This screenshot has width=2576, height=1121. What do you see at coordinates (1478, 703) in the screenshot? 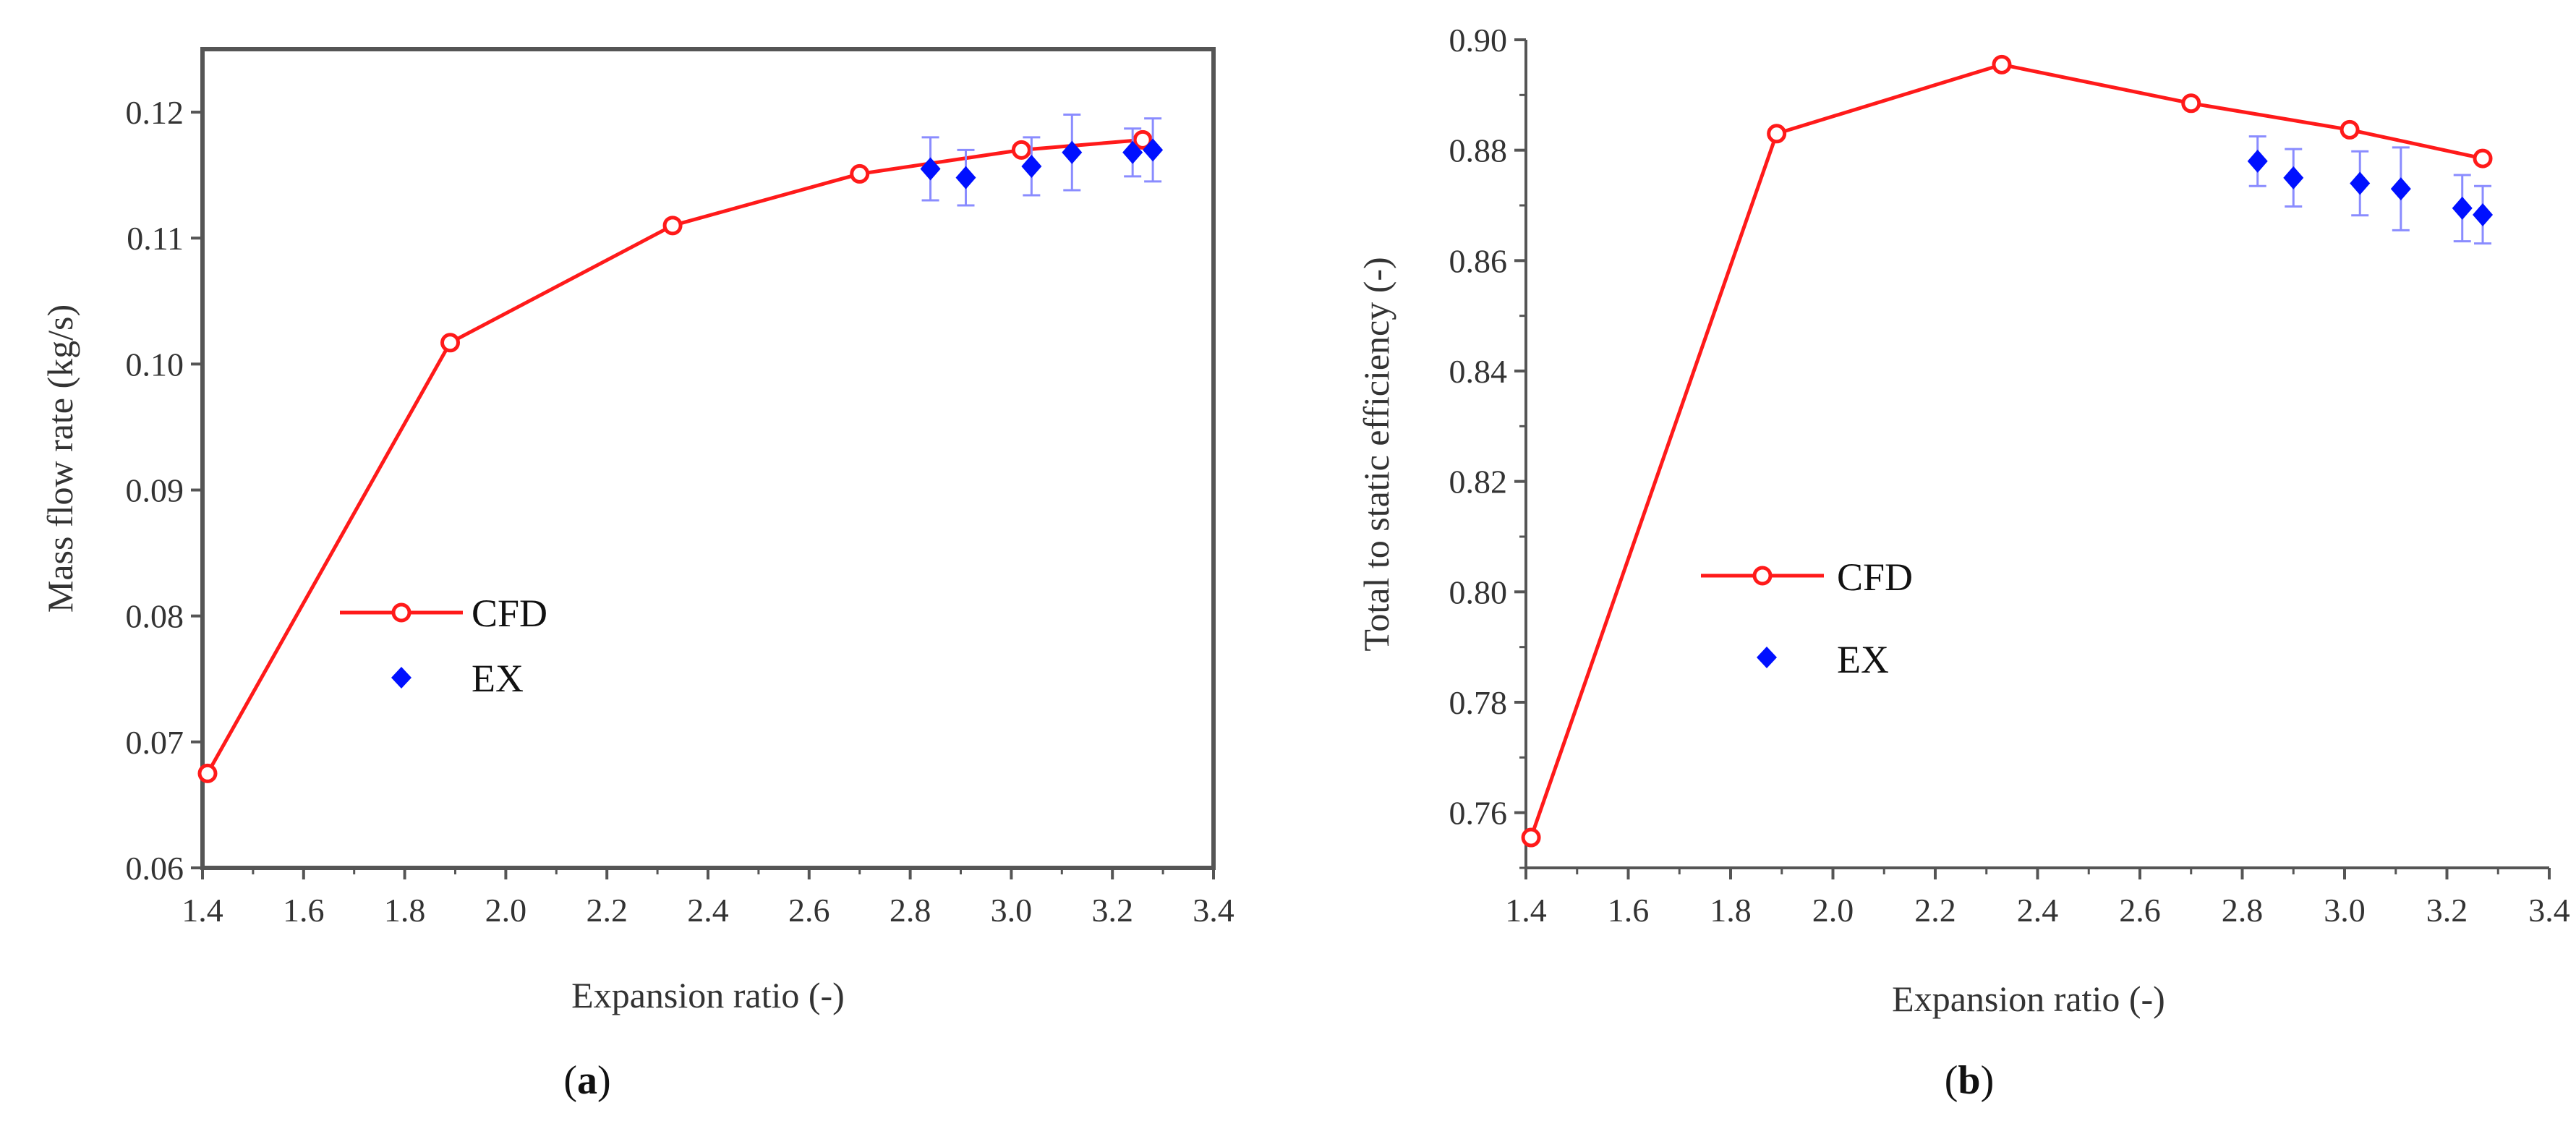
I see `chart-b-y-tick-label: 0.78` at bounding box center [1478, 703].